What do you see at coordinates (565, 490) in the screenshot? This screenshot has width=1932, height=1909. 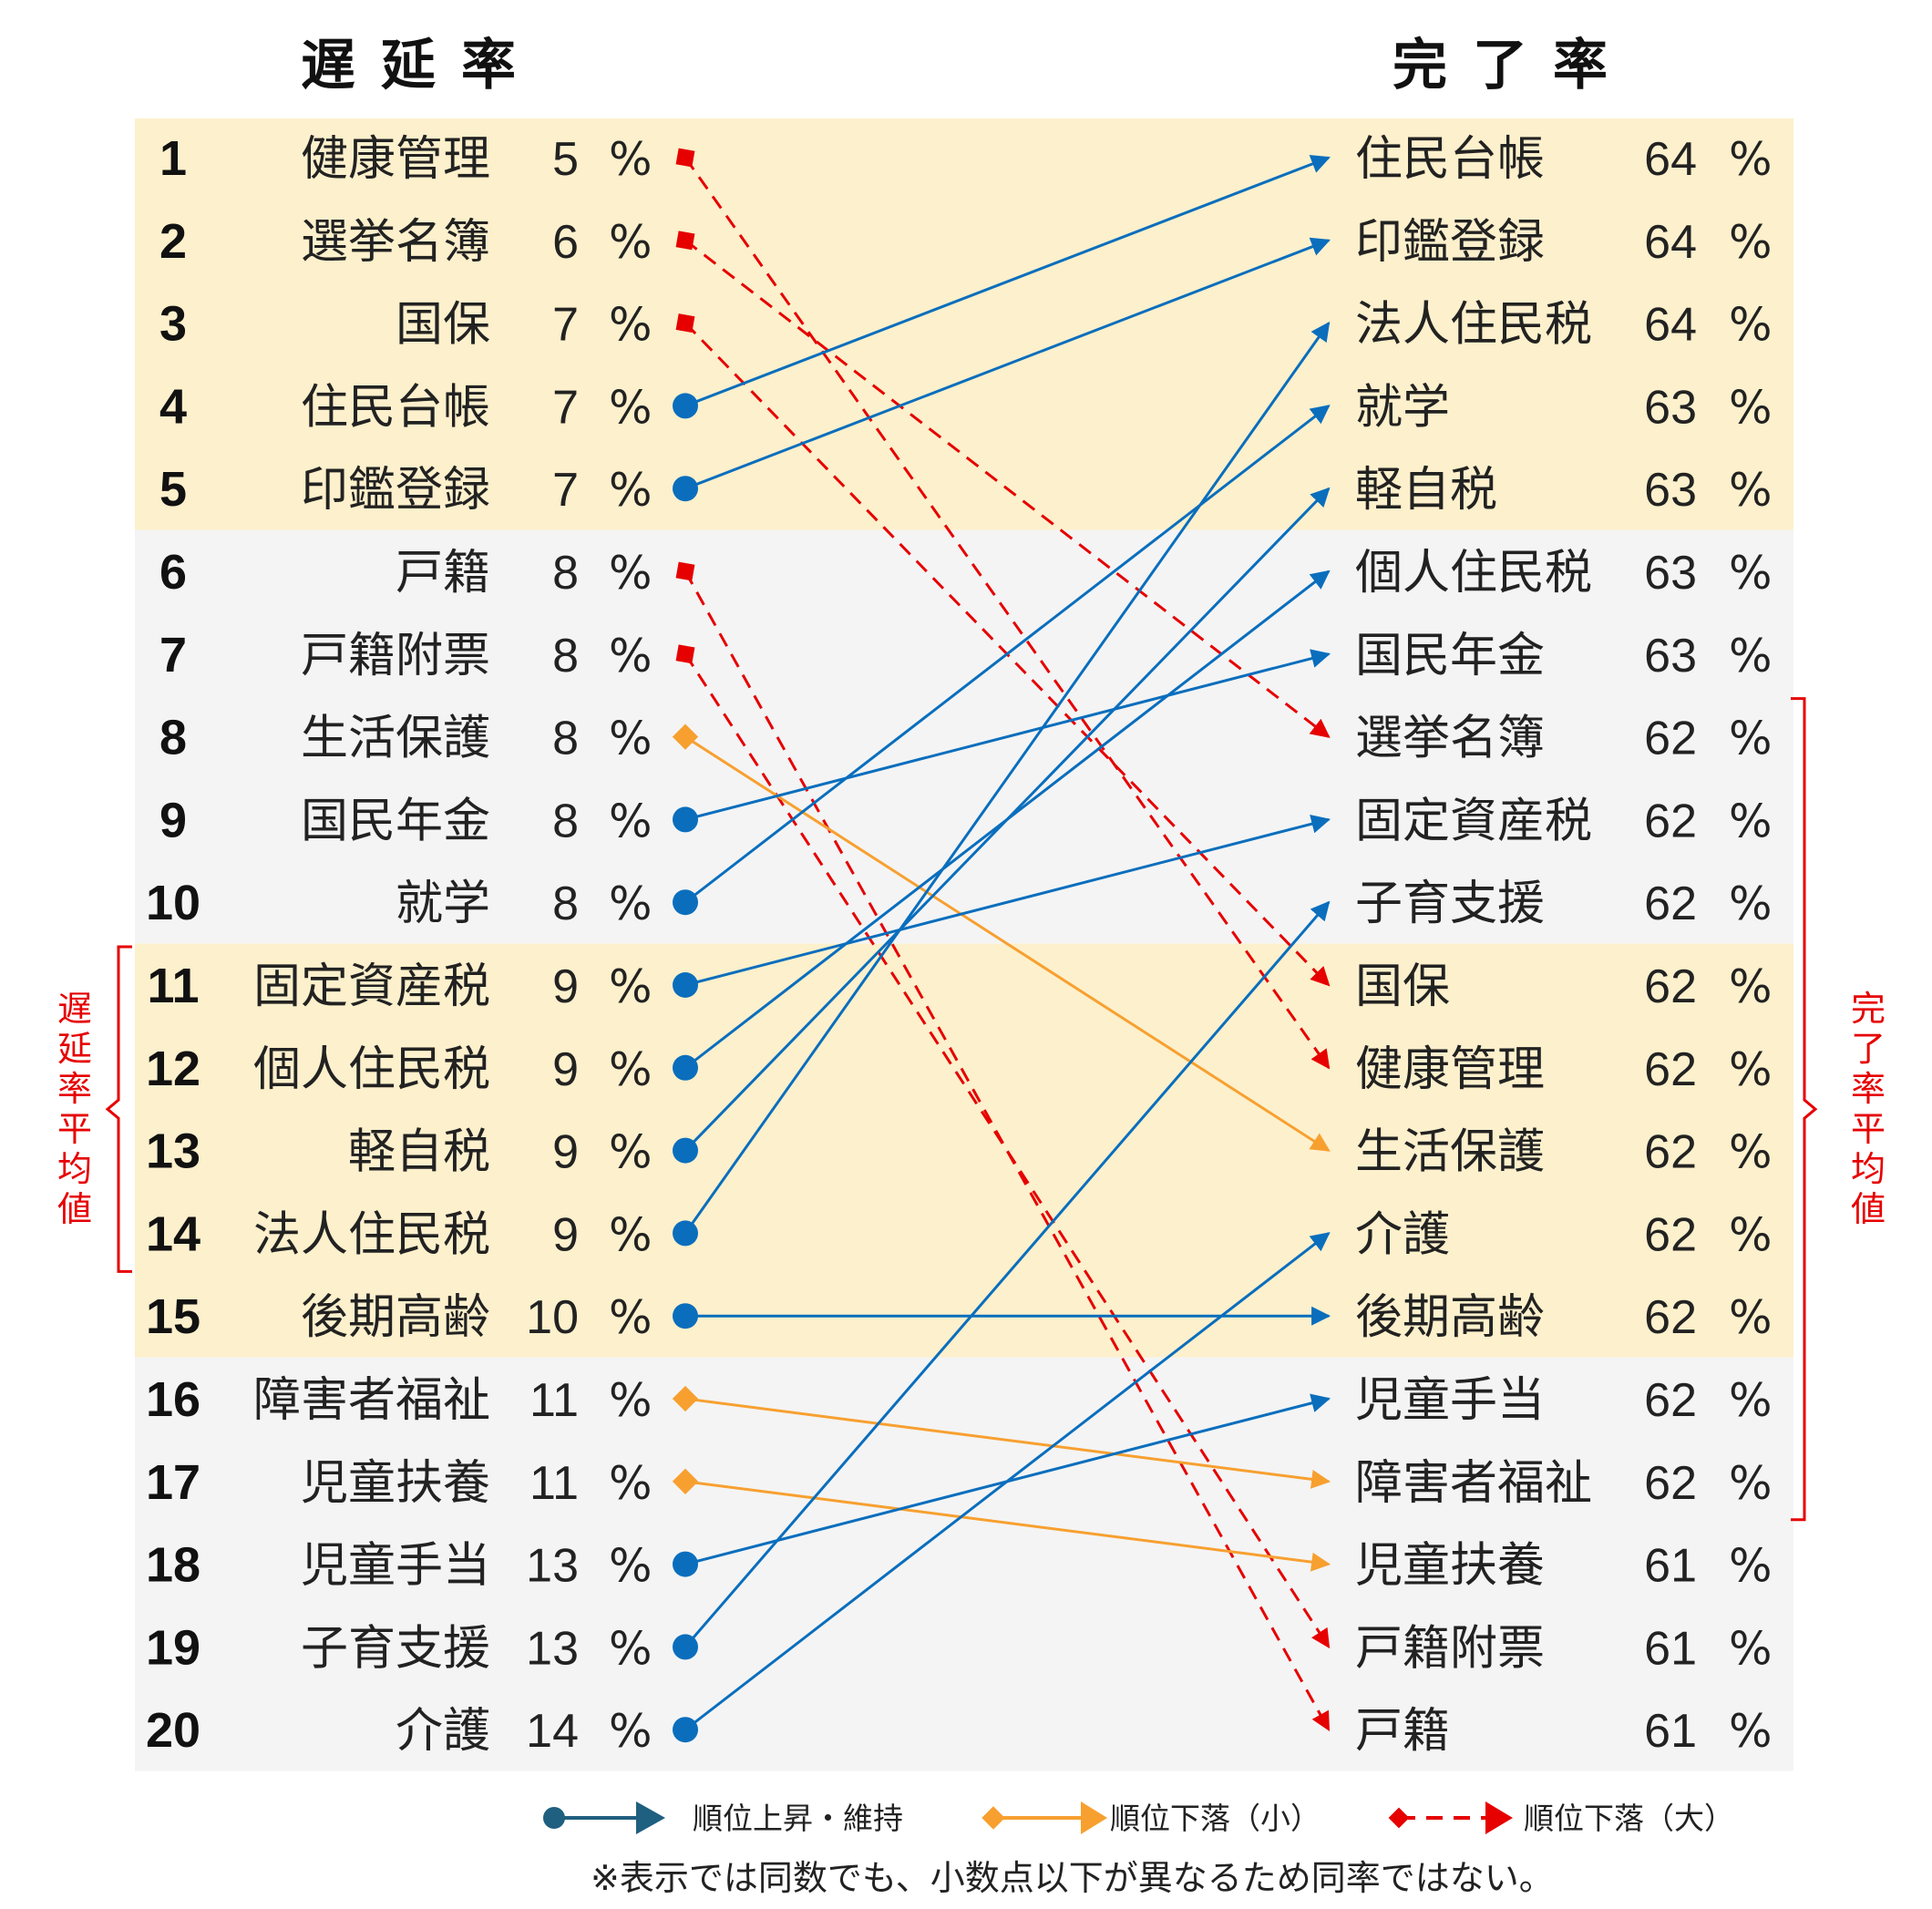 I see `left-item-value: 7` at bounding box center [565, 490].